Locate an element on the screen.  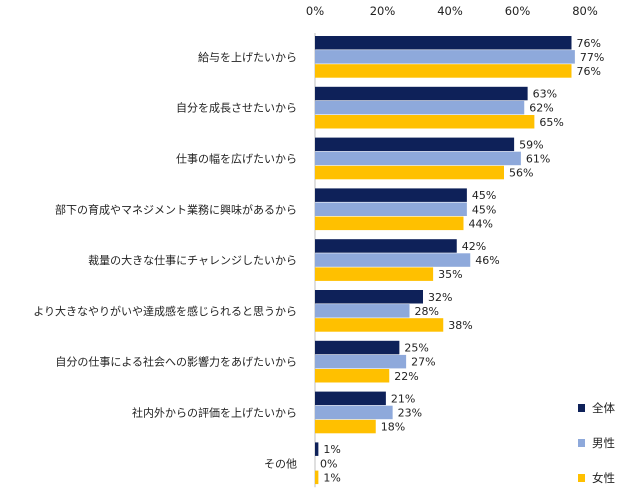
data-label: 22% is located at coordinates (406, 376).